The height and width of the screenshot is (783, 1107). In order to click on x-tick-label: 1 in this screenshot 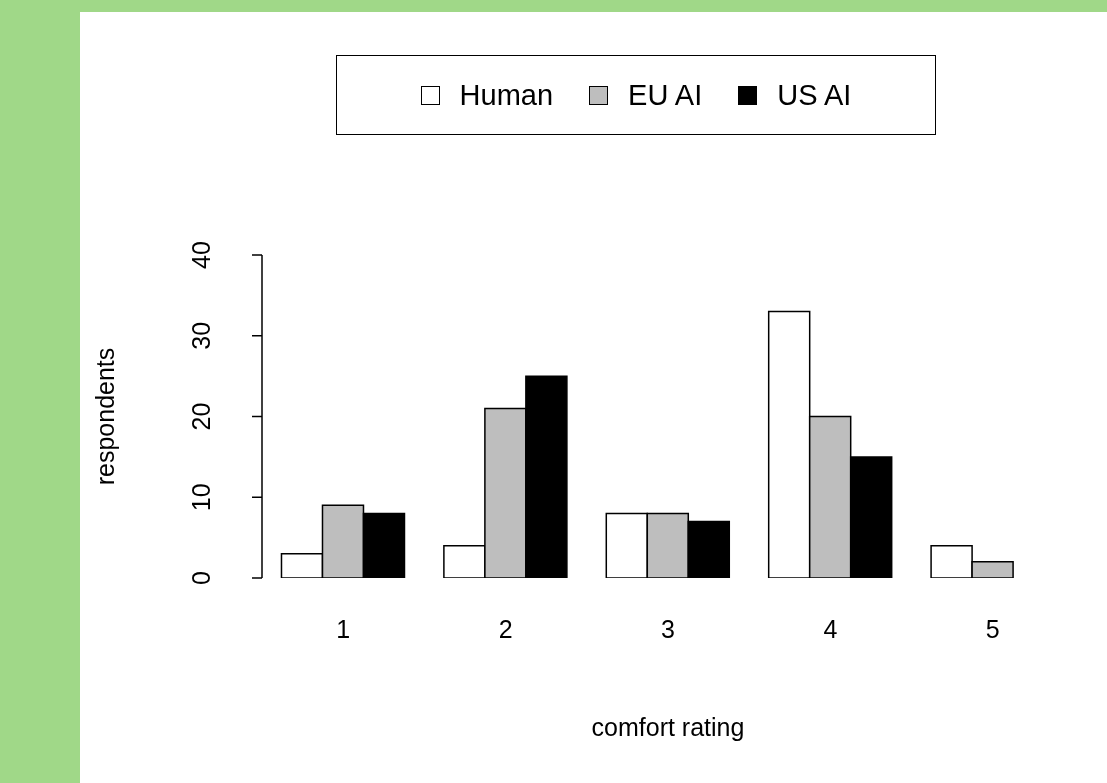, I will do `click(343, 629)`.